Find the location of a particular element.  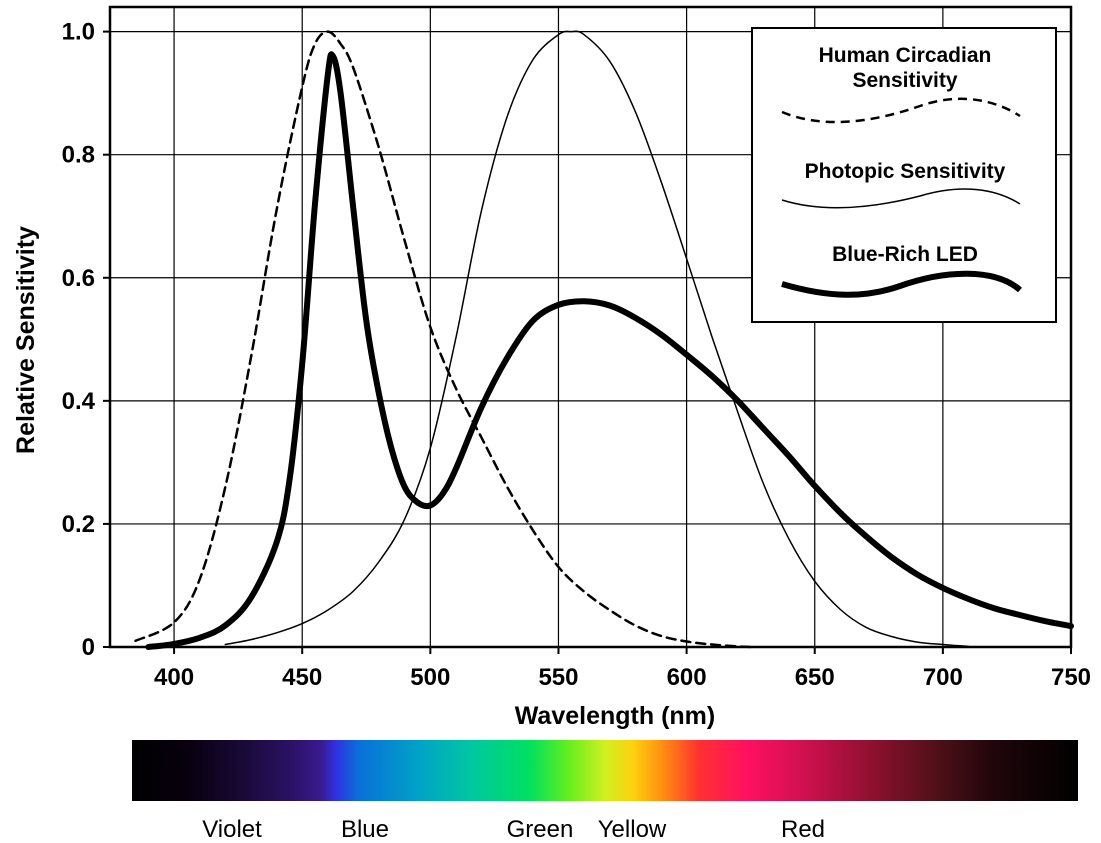

y-tick-label: 0.8 is located at coordinates (78, 155).